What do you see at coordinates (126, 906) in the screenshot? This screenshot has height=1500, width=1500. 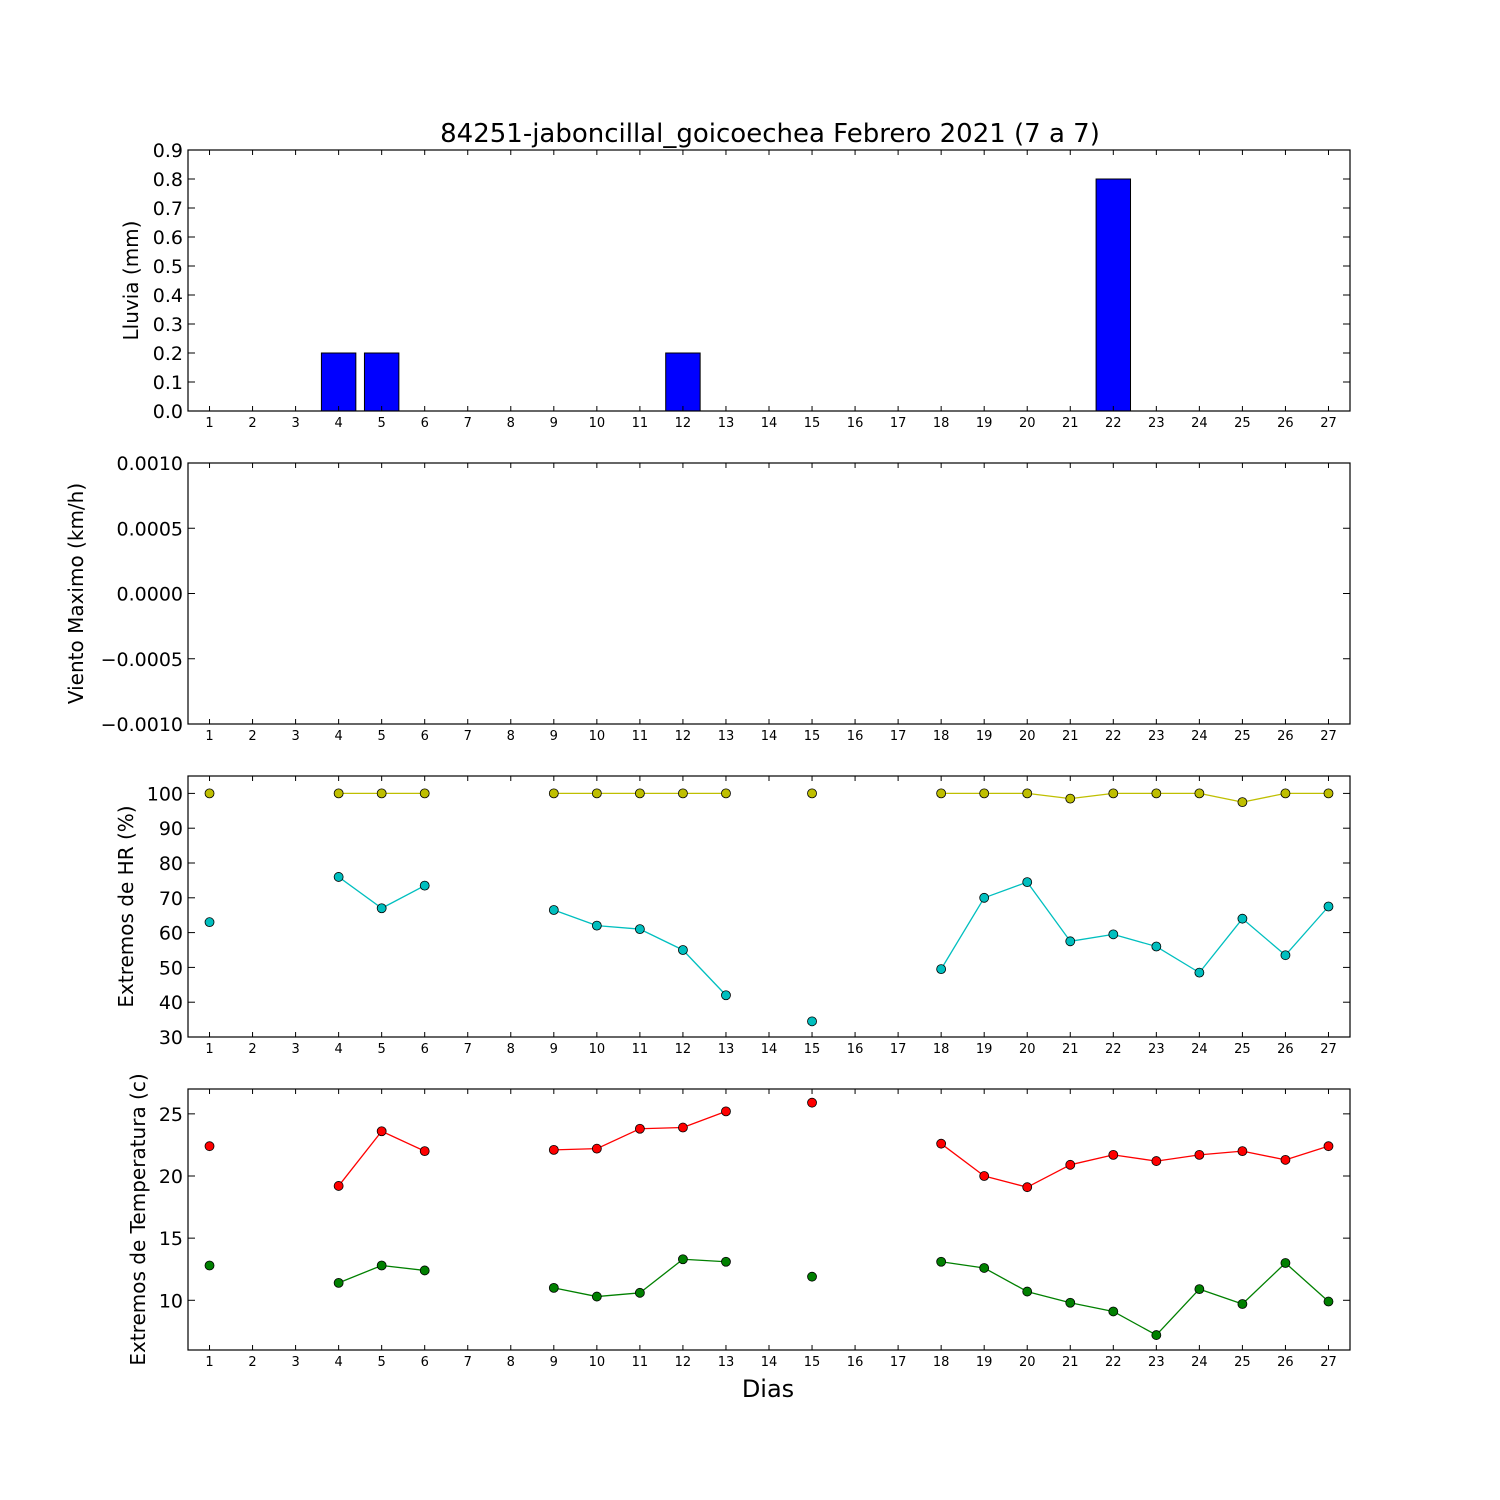 I see `y-axis-label: Extremos de HR (%)` at bounding box center [126, 906].